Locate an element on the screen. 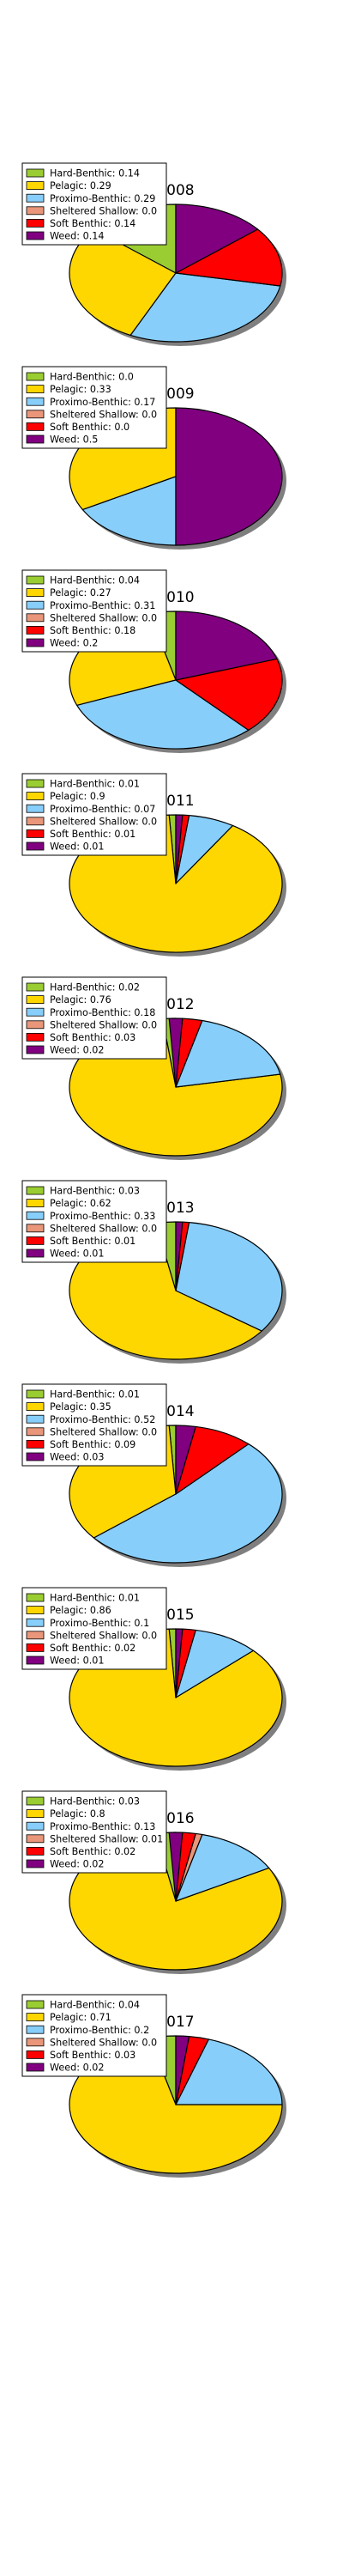 This screenshot has width=343, height=2576. legend-label: Soft Benthic: 0.14 is located at coordinates (92, 223).